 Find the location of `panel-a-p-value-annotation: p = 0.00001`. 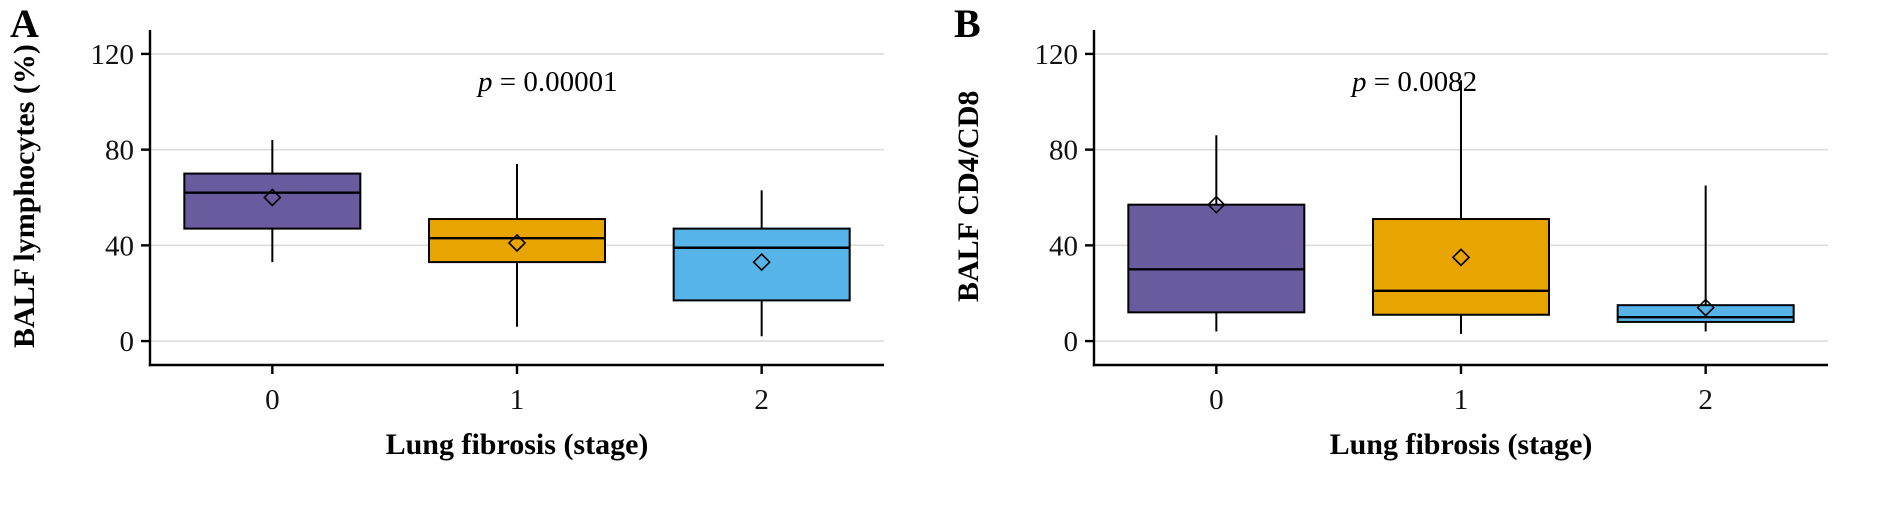

panel-a-p-value-annotation: p = 0.00001 is located at coordinates (548, 82).